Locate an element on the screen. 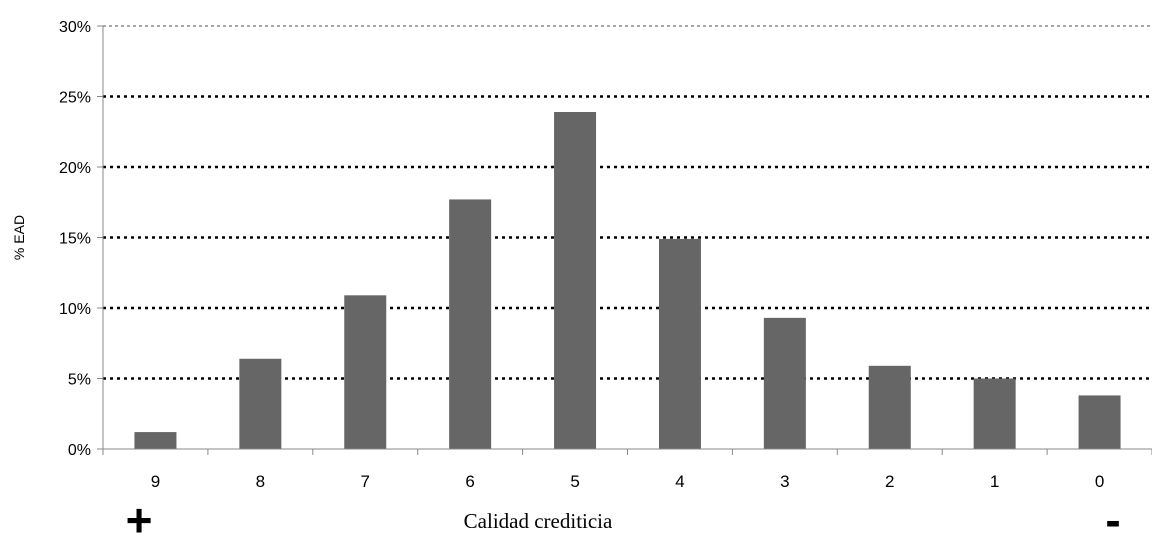 The width and height of the screenshot is (1152, 539). x-tick-label: 1 is located at coordinates (994, 481).